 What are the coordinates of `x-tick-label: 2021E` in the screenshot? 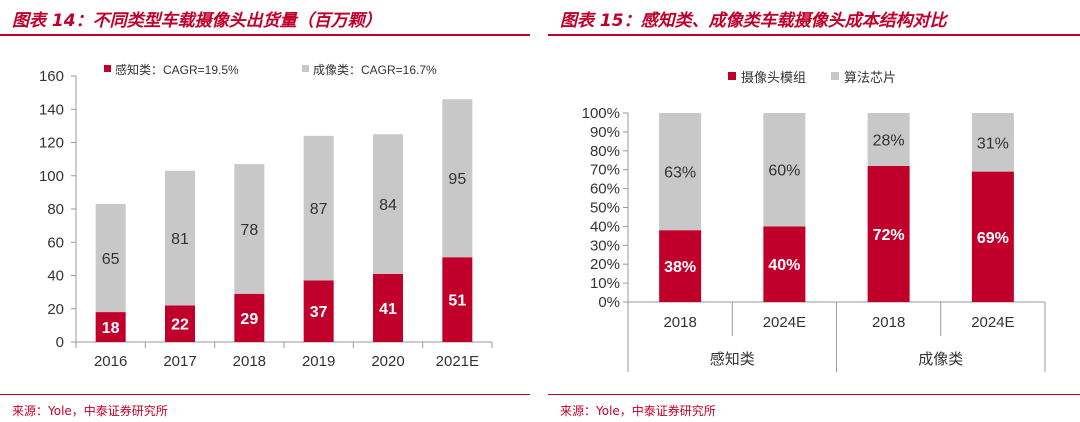 It's located at (457, 361).